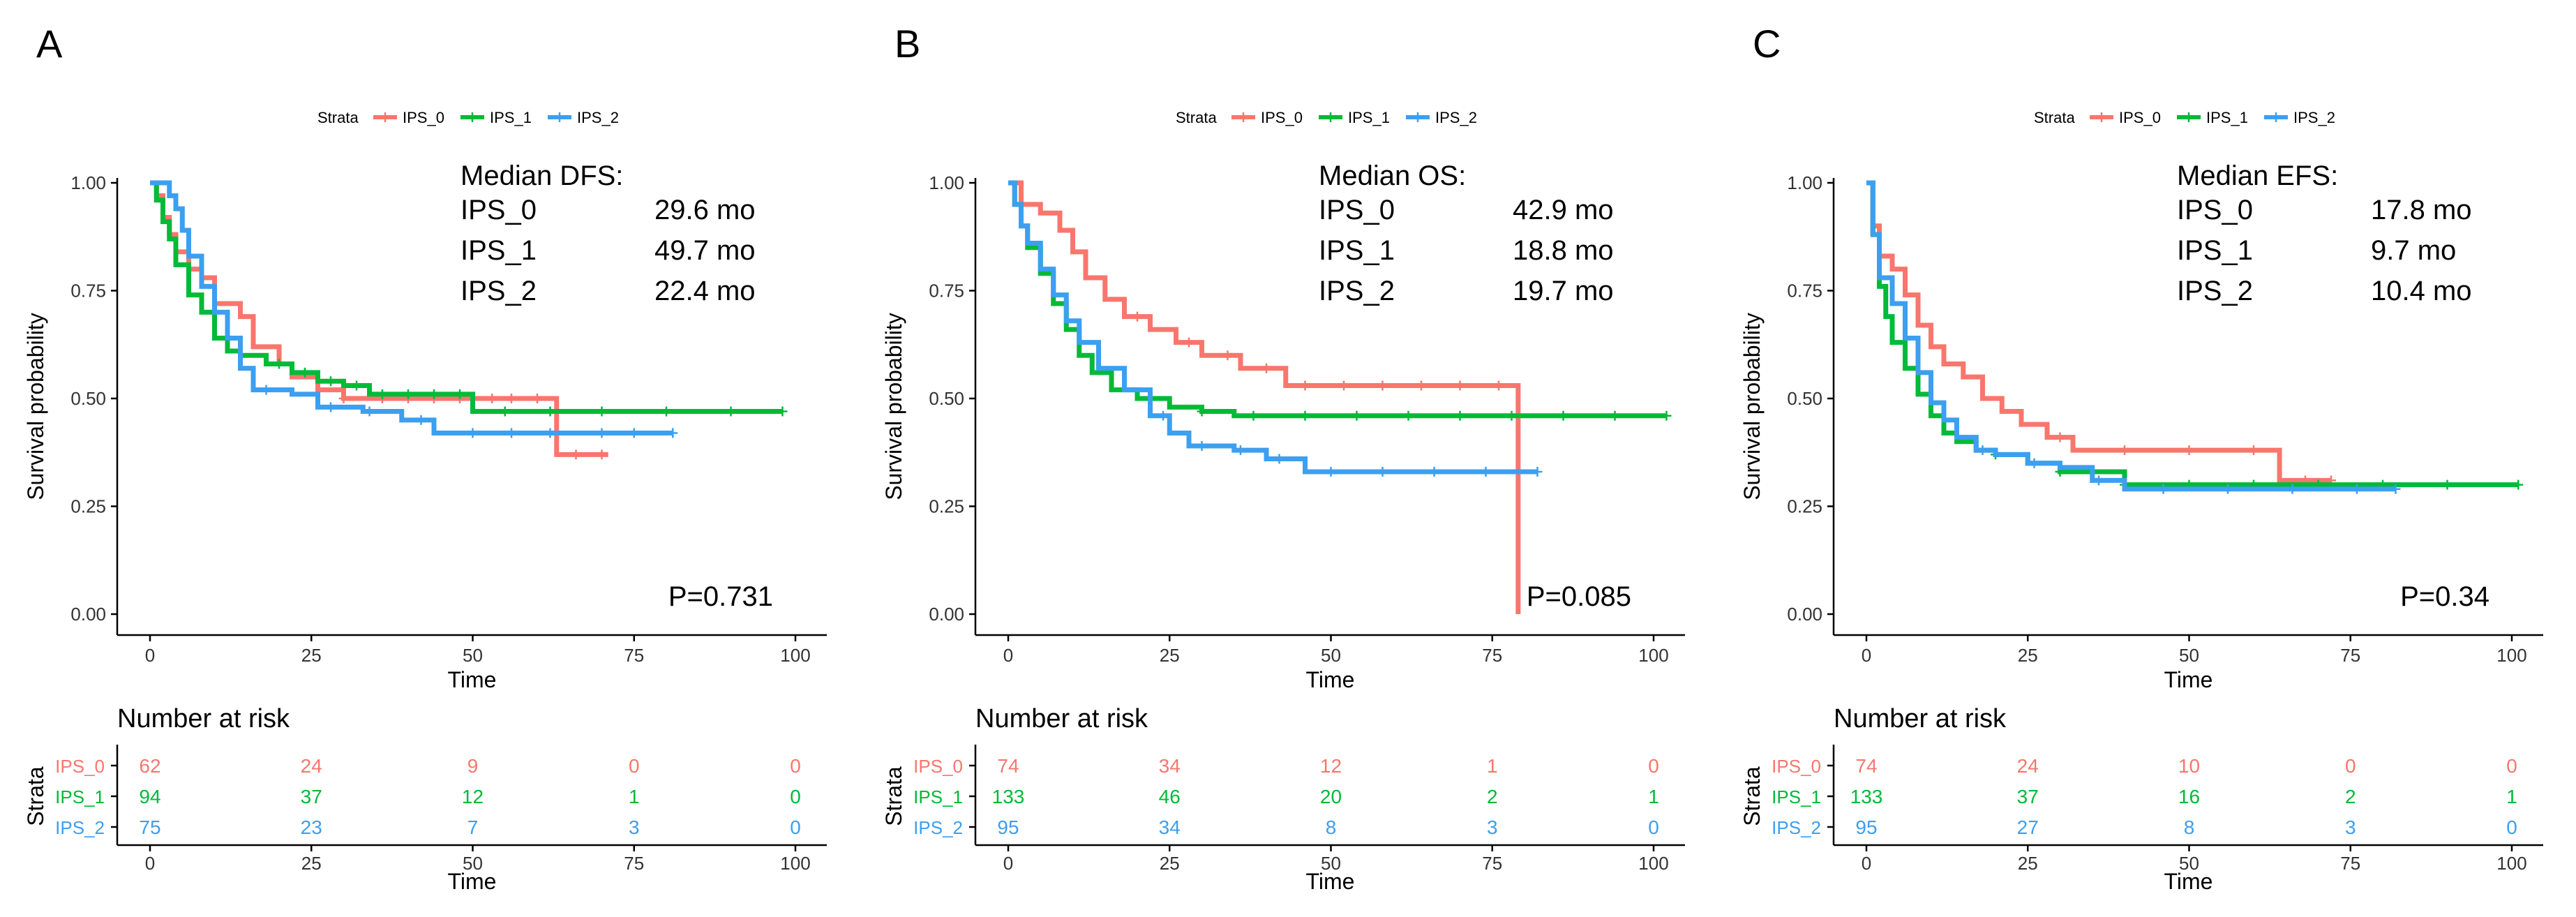 The image size is (2576, 917). Describe the element at coordinates (1653, 655) in the screenshot. I see `x-tick-label: 100` at that location.